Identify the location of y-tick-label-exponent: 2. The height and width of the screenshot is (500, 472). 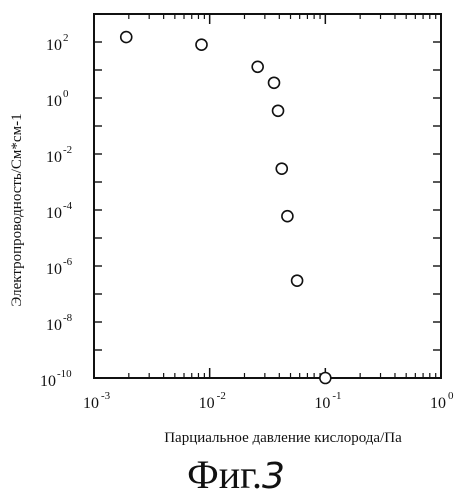
(66, 38).